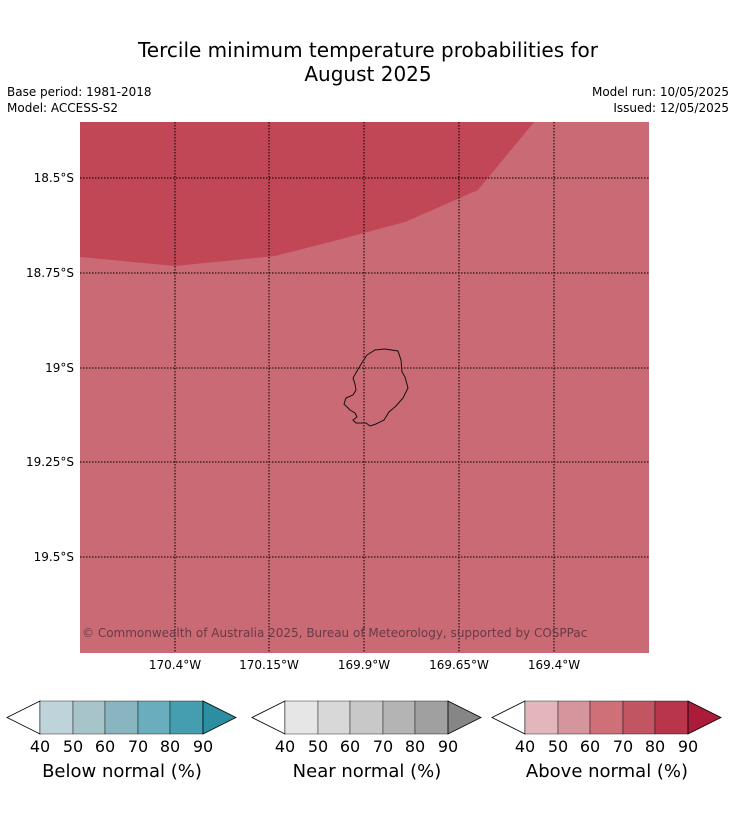 The width and height of the screenshot is (736, 816). What do you see at coordinates (459, 665) in the screenshot?
I see `lon-label-169-65: 169.65°W` at bounding box center [459, 665].